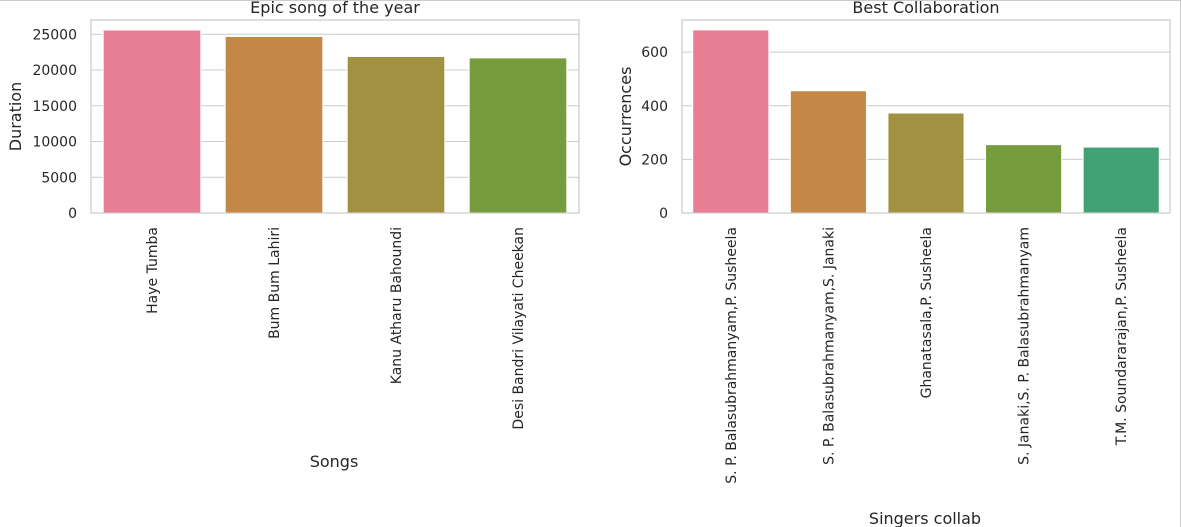 The height and width of the screenshot is (527, 1181). I want to click on chart-title: Epic song of the year, so click(335, 8).